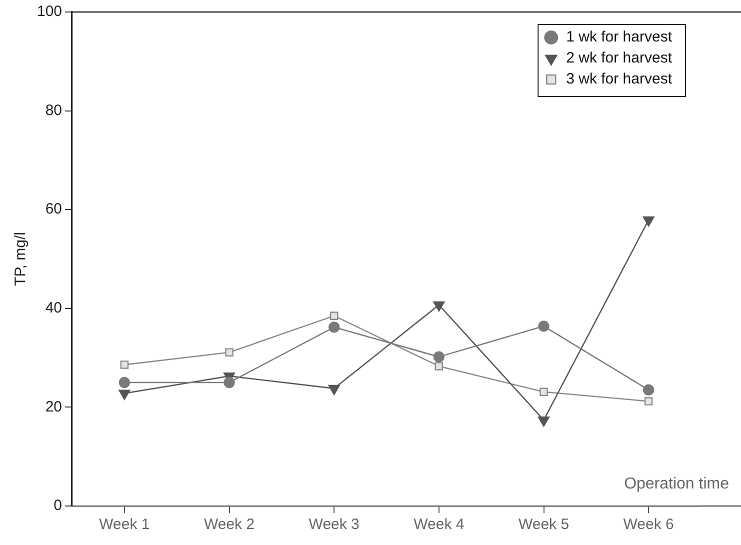 Image resolution: width=741 pixels, height=545 pixels. What do you see at coordinates (648, 525) in the screenshot?
I see `x-tick-label: Week 6` at bounding box center [648, 525].